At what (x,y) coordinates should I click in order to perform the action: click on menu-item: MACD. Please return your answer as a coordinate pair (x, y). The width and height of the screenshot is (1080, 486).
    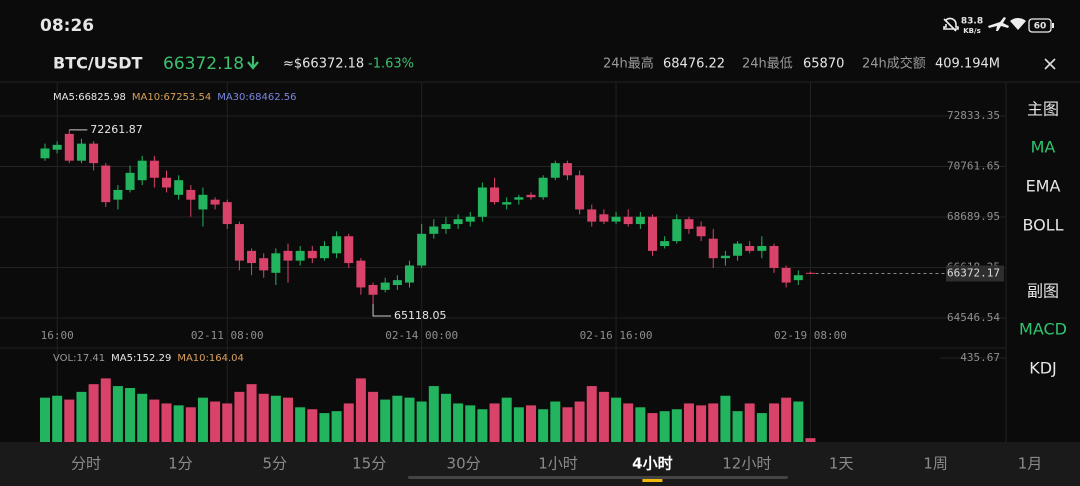
    Looking at the image, I should click on (1043, 329).